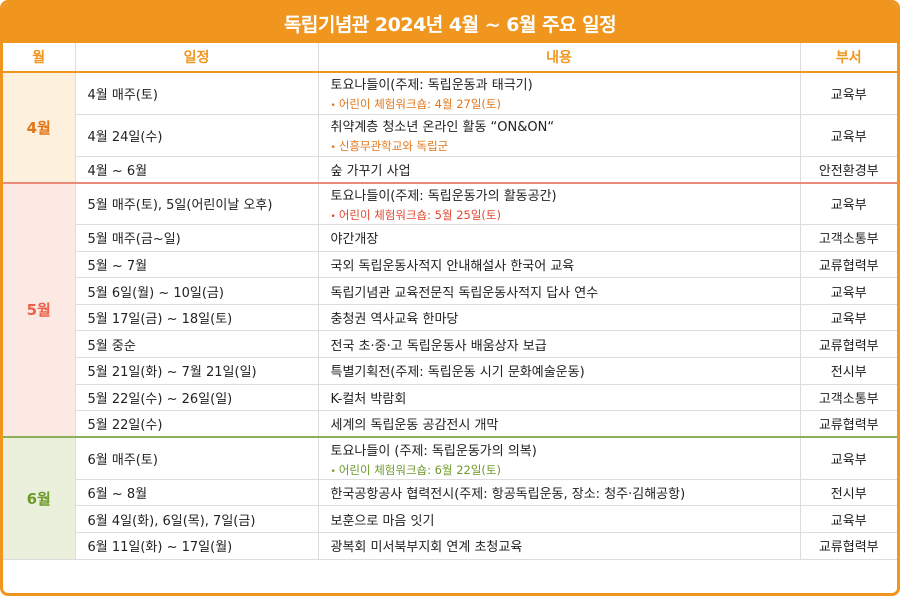 This screenshot has height=596, width=900. I want to click on content-text: 보훈으로 마음 잇기, so click(382, 521).